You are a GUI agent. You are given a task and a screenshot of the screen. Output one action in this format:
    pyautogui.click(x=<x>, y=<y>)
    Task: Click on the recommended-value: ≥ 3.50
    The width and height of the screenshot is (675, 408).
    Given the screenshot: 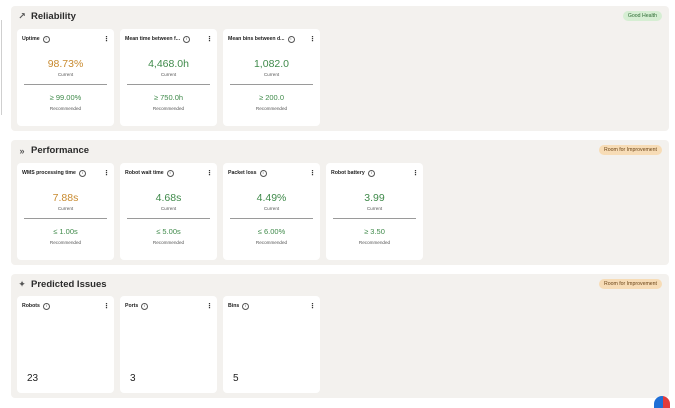 What is the action you would take?
    pyautogui.click(x=374, y=231)
    